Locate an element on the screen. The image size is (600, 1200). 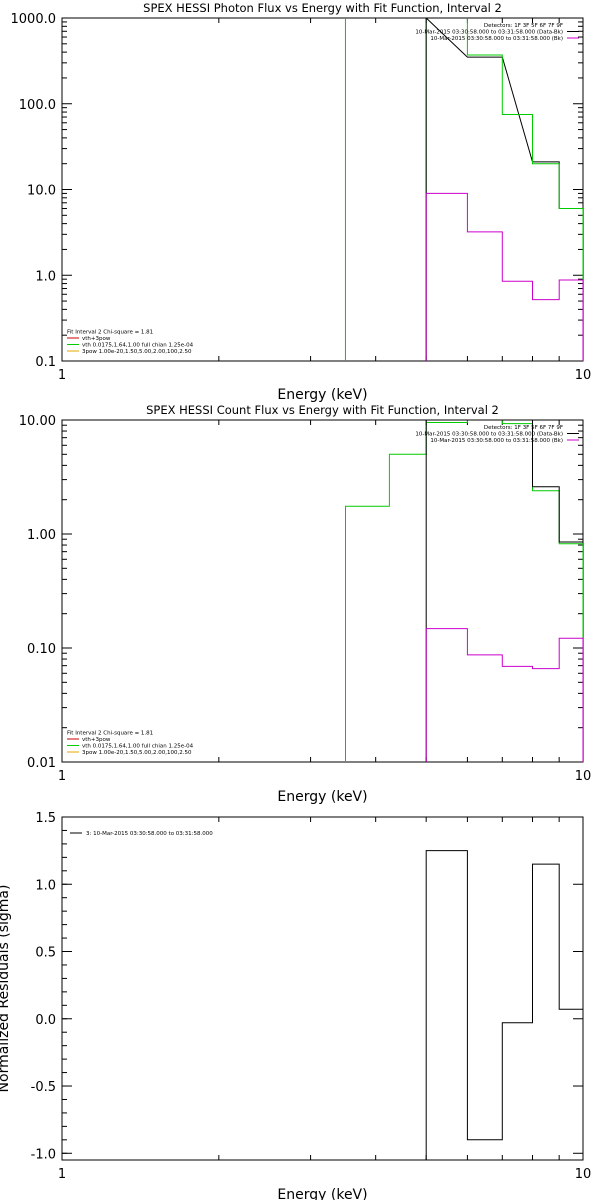
y-tick-label: 10.00 is located at coordinates (37, 421).